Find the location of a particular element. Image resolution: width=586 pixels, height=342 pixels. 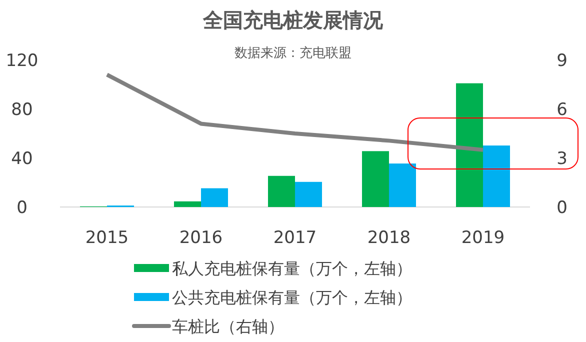

y2-tick-label: 6 is located at coordinates (562, 110).